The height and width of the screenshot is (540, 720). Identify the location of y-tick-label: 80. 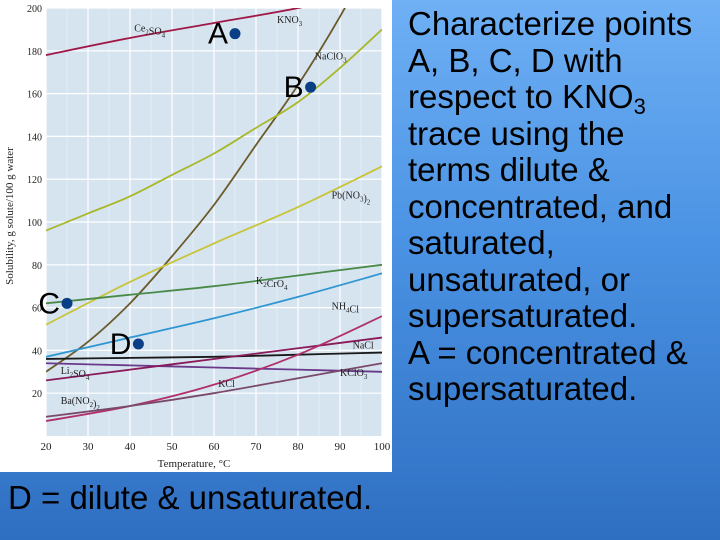
(37, 266).